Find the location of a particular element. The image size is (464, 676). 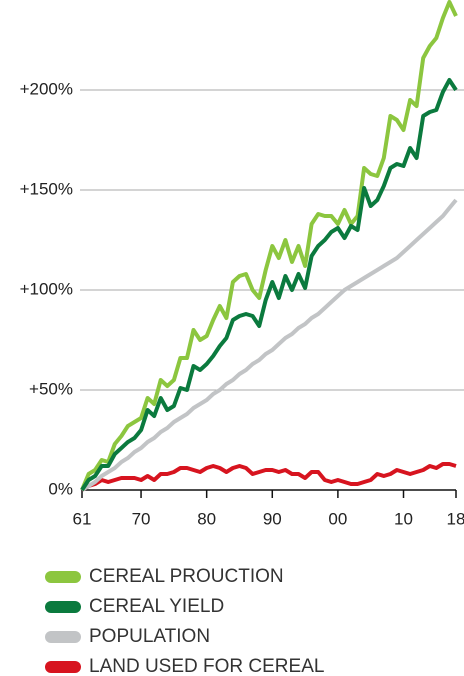

x-tick-label: 18 is located at coordinates (455, 518).